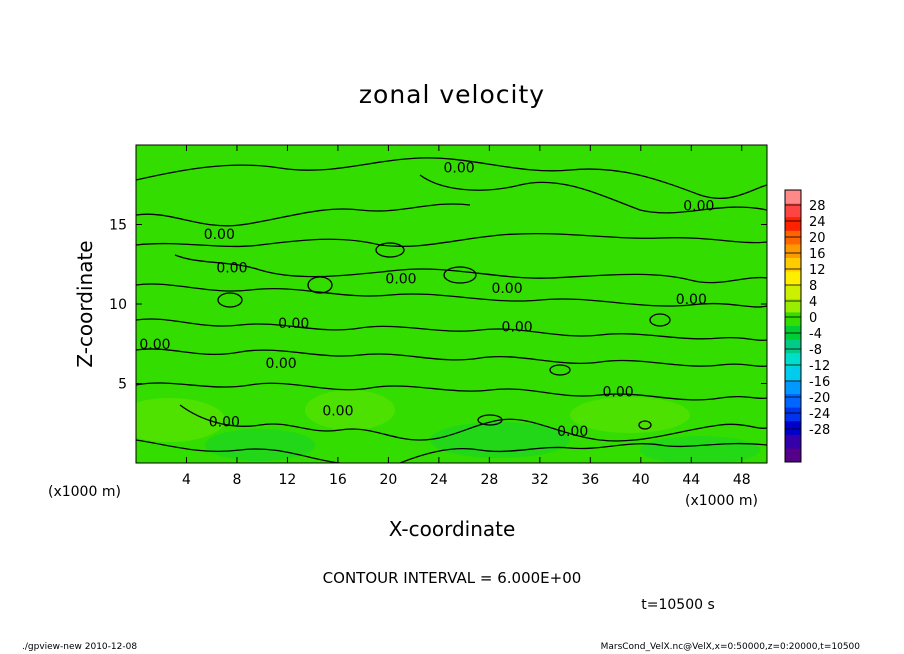  What do you see at coordinates (85, 303) in the screenshot?
I see `y-axis-label: Z-coordinate` at bounding box center [85, 303].